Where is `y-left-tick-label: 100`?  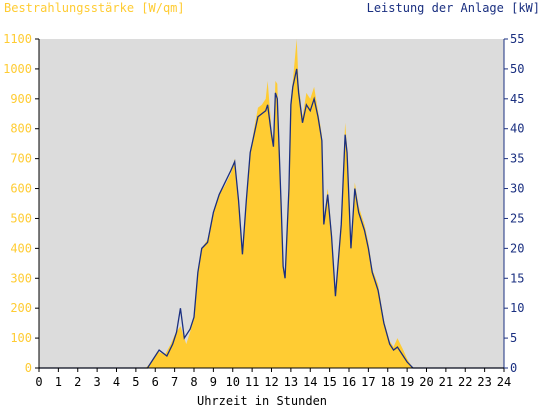
y-left-tick-label: 100 is located at coordinates (21, 338).